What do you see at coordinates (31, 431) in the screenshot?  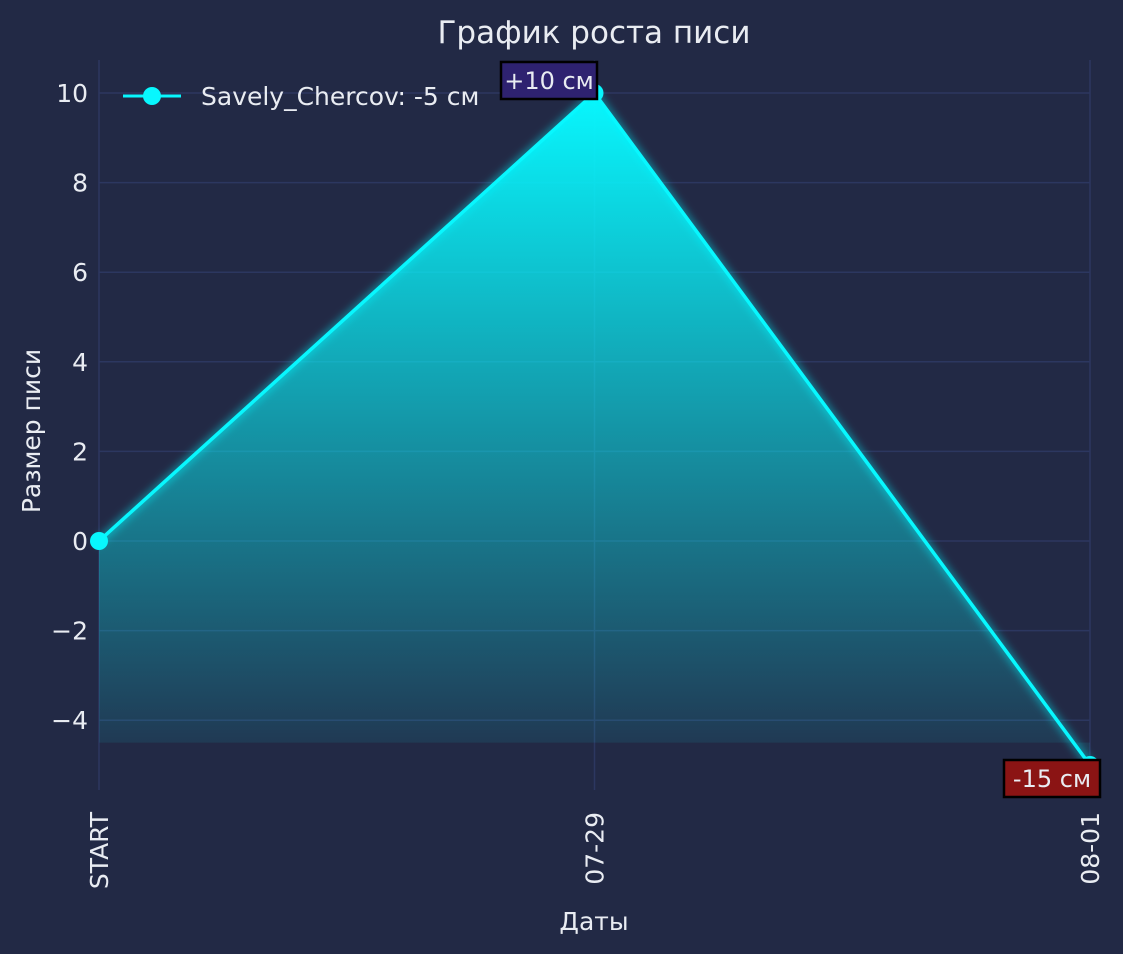 I see `y-axis-label: Размер писи` at bounding box center [31, 431].